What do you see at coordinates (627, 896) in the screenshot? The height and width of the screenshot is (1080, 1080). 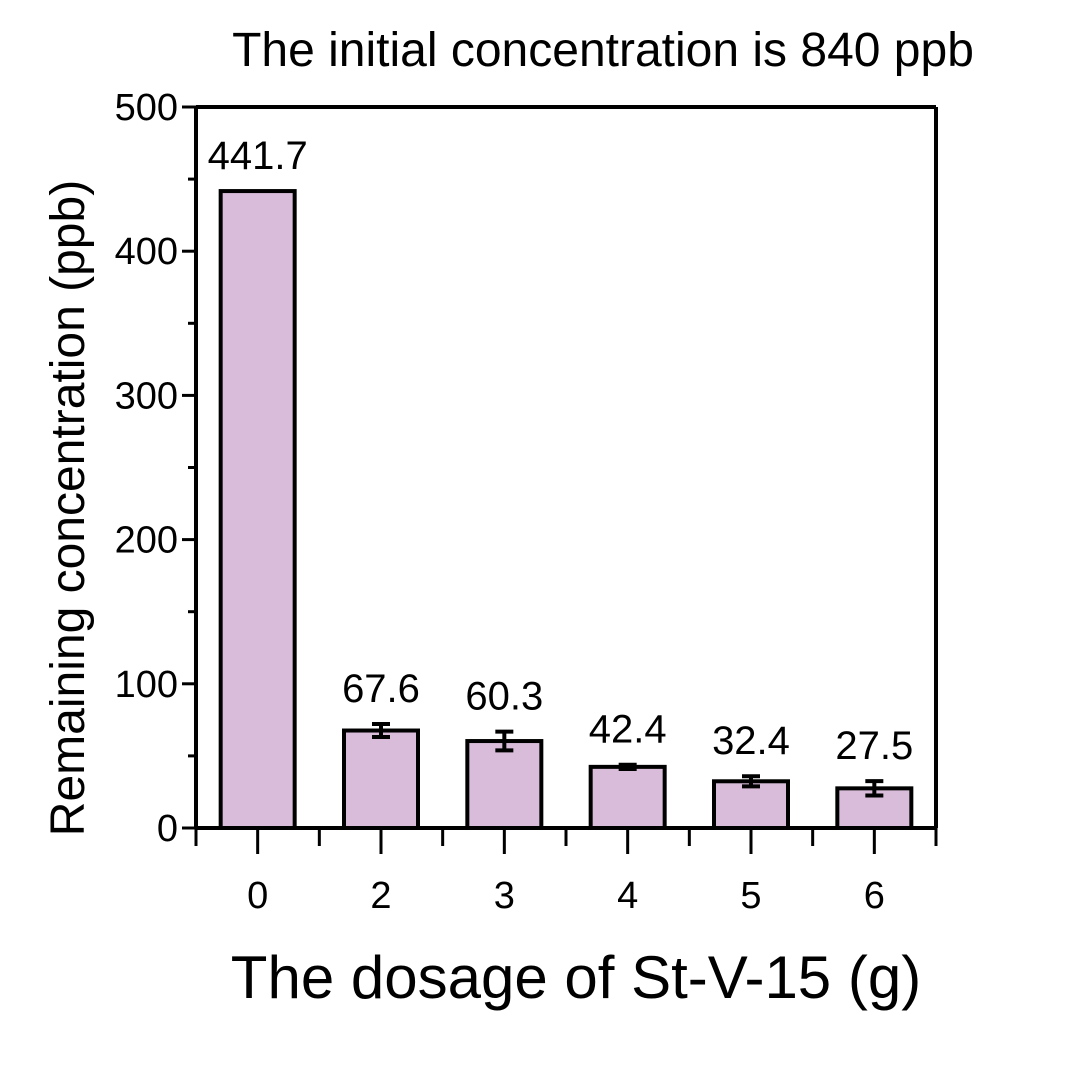 I see `x-tick-label: 4` at bounding box center [627, 896].